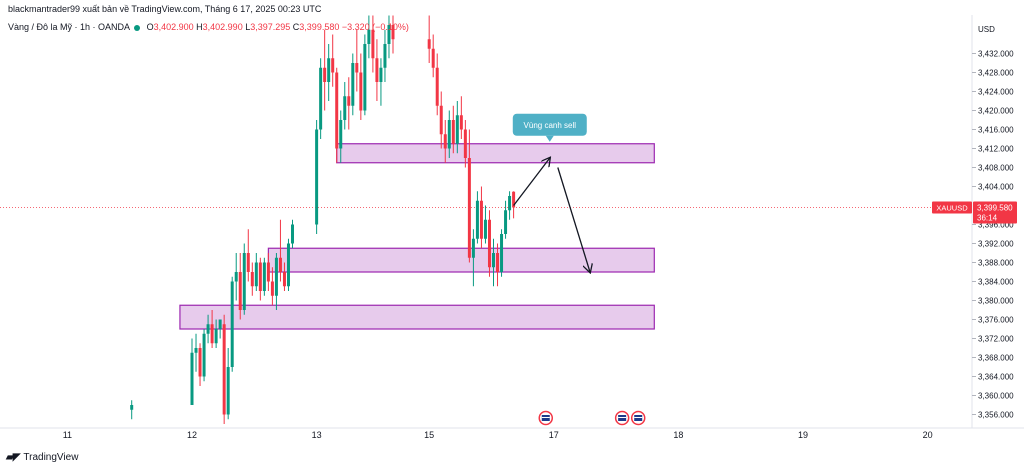 The width and height of the screenshot is (1024, 468). Describe the element at coordinates (996, 187) in the screenshot. I see `y-tick-label: 3,404.000` at that location.